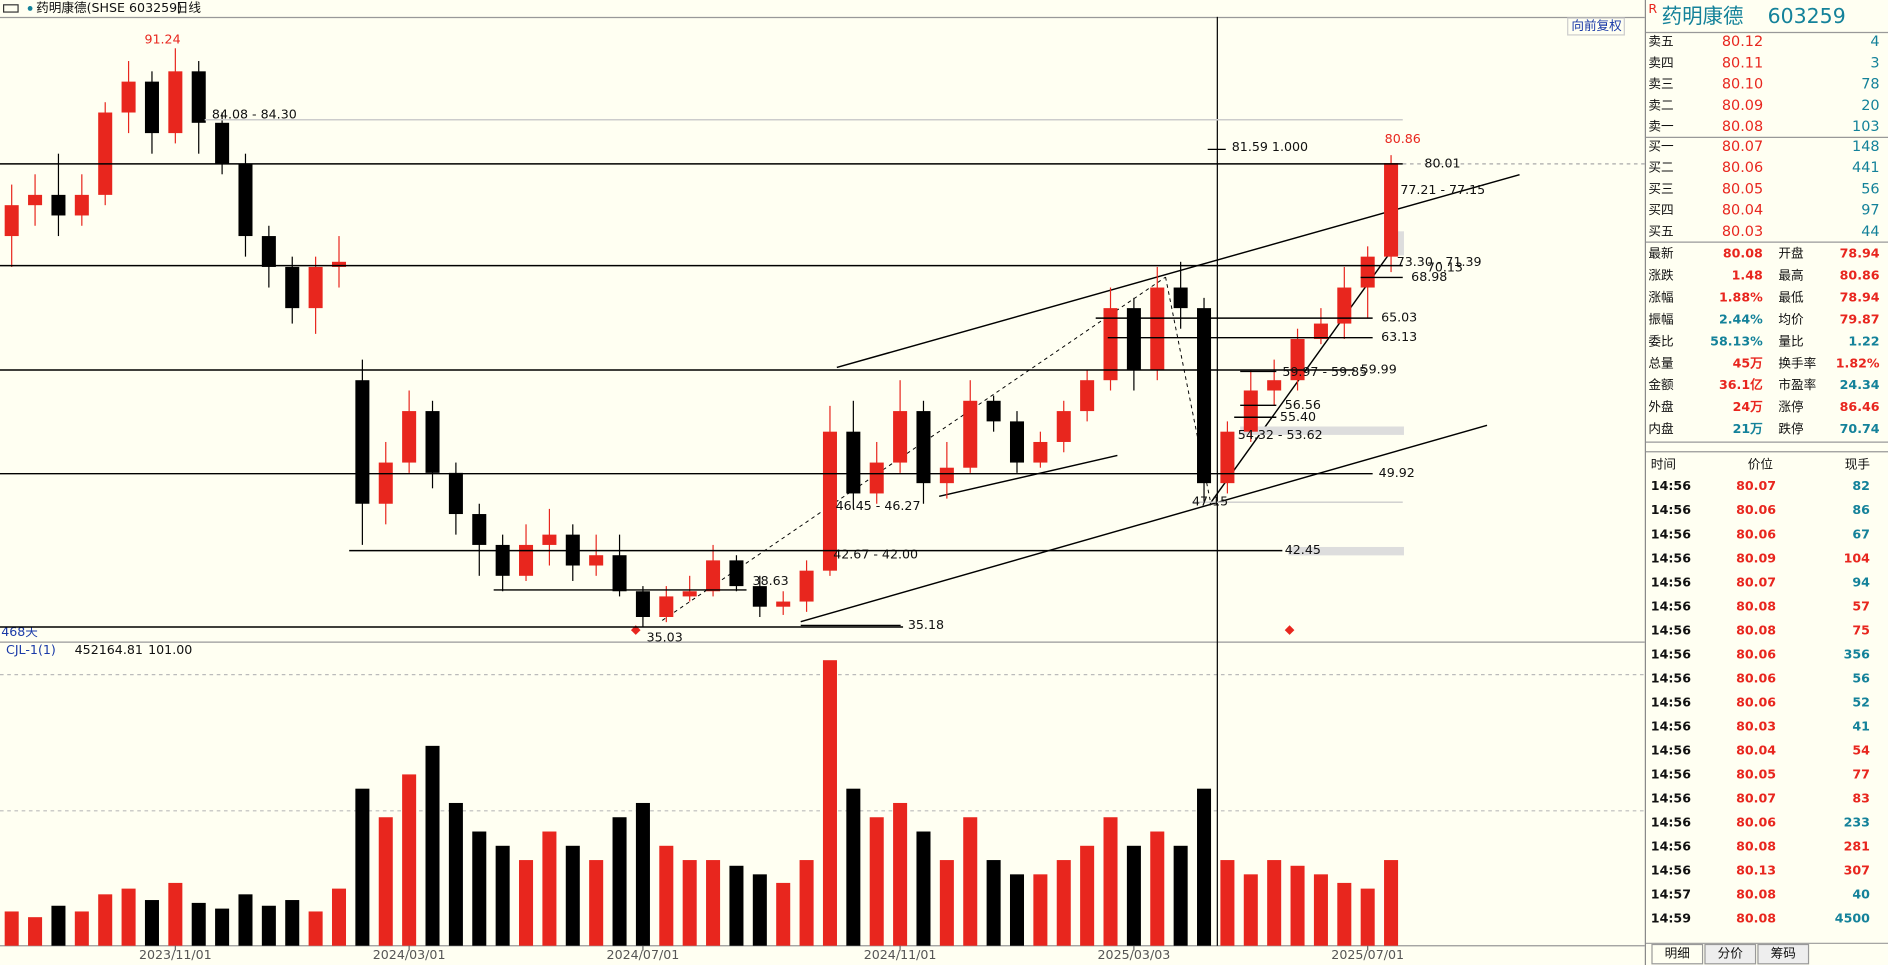 This screenshot has width=1888, height=965. Describe the element at coordinates (1852, 918) in the screenshot. I see `tick-qty: 4500` at that location.